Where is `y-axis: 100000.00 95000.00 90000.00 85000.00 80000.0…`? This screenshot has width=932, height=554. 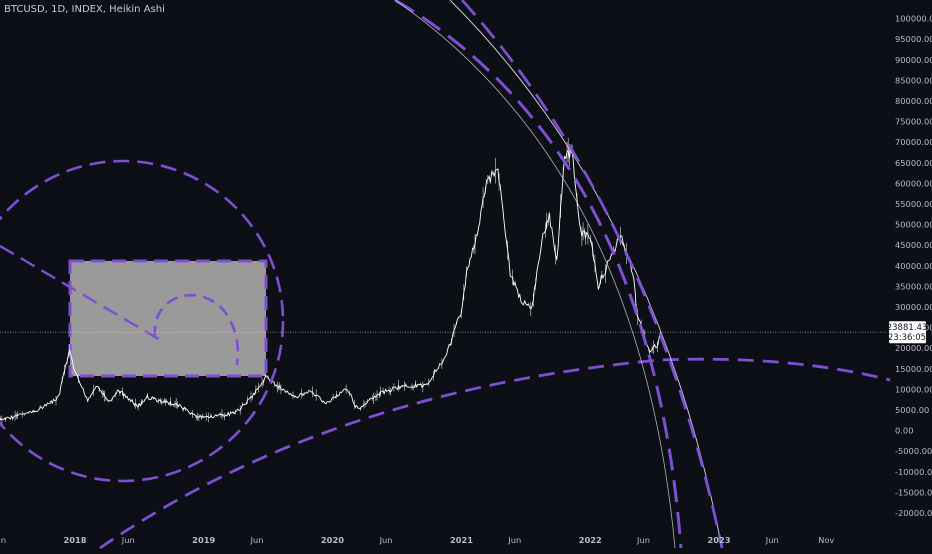 y-axis: 100000.00 95000.00 90000.00 85000.00 80000.0… is located at coordinates (913, 266).